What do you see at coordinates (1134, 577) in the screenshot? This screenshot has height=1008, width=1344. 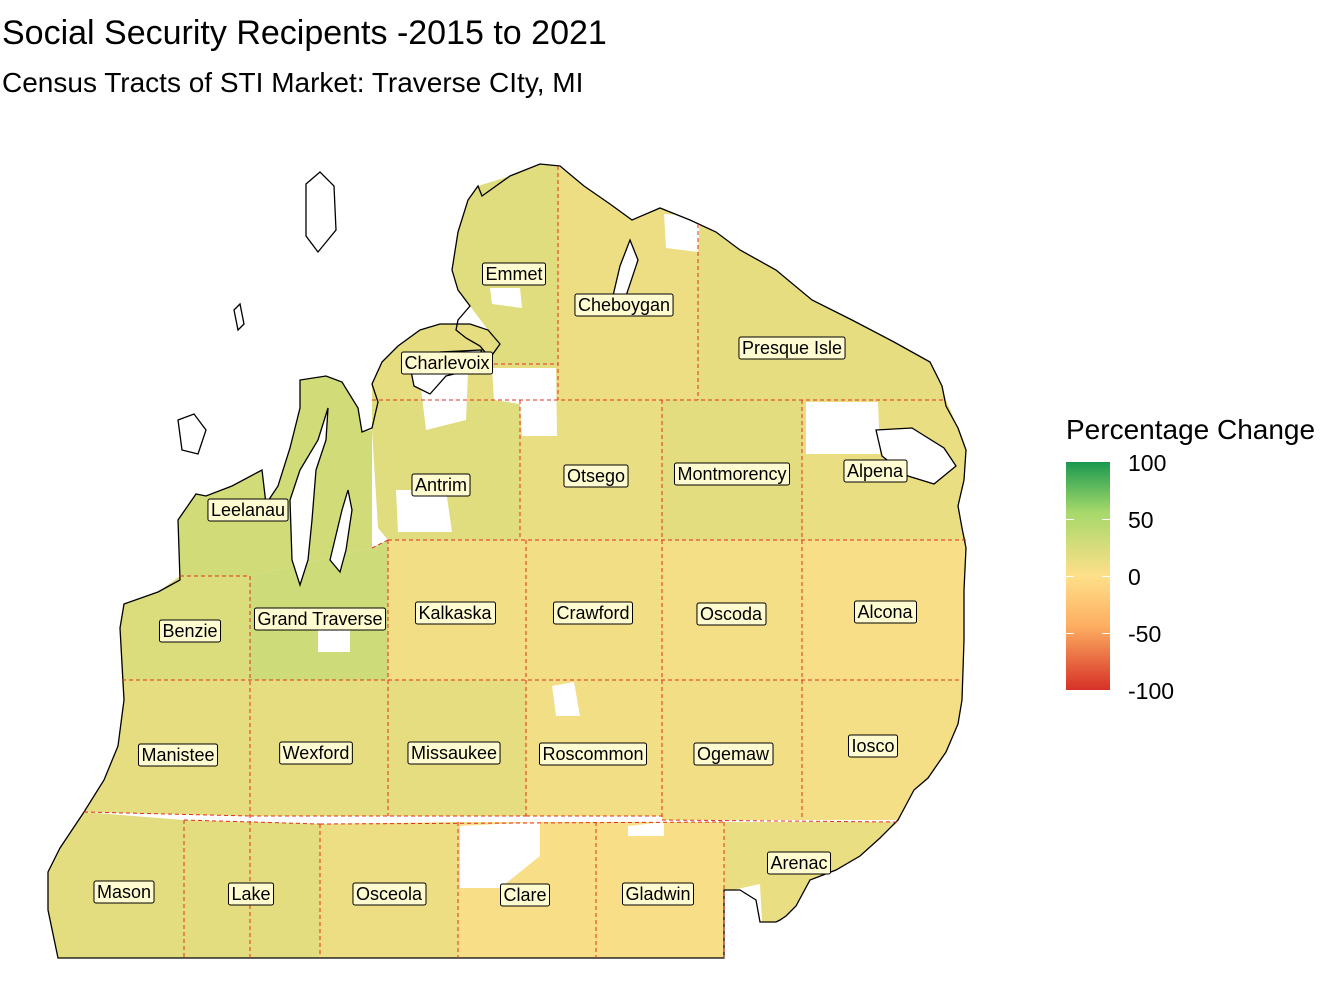 I see `legend-tick-label: 0` at bounding box center [1134, 577].